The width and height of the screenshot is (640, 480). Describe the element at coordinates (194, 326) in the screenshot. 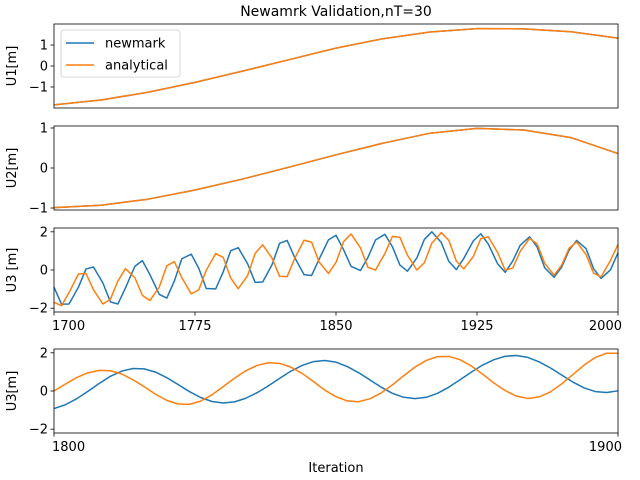

I see `x-tick-label: 1775` at that location.